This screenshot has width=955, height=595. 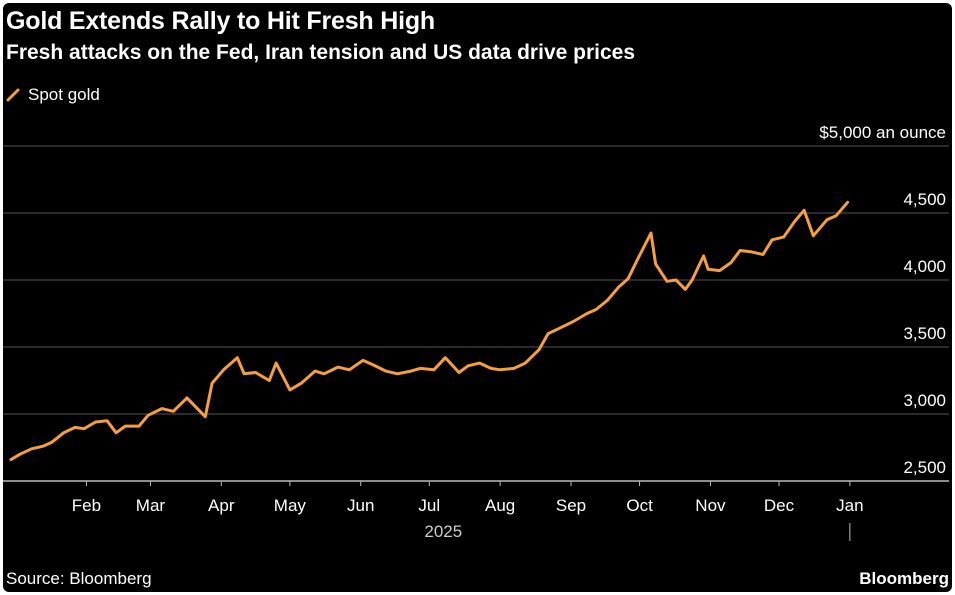 What do you see at coordinates (710, 505) in the screenshot?
I see `x-tick-label-nov: Nov` at bounding box center [710, 505].